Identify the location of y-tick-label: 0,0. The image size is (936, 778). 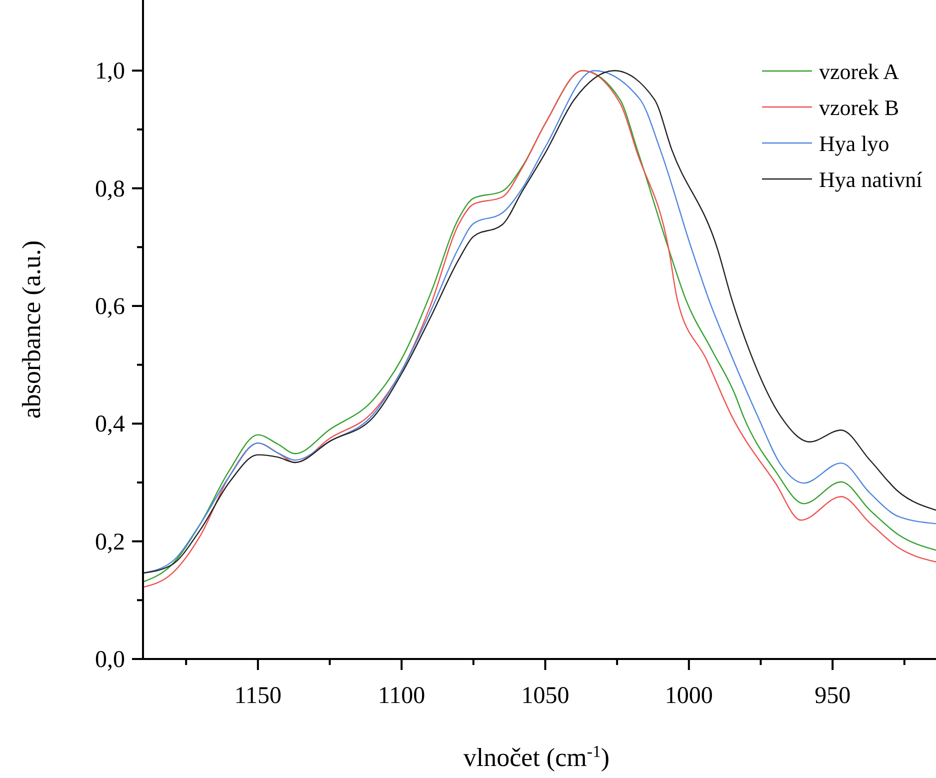
(110, 660).